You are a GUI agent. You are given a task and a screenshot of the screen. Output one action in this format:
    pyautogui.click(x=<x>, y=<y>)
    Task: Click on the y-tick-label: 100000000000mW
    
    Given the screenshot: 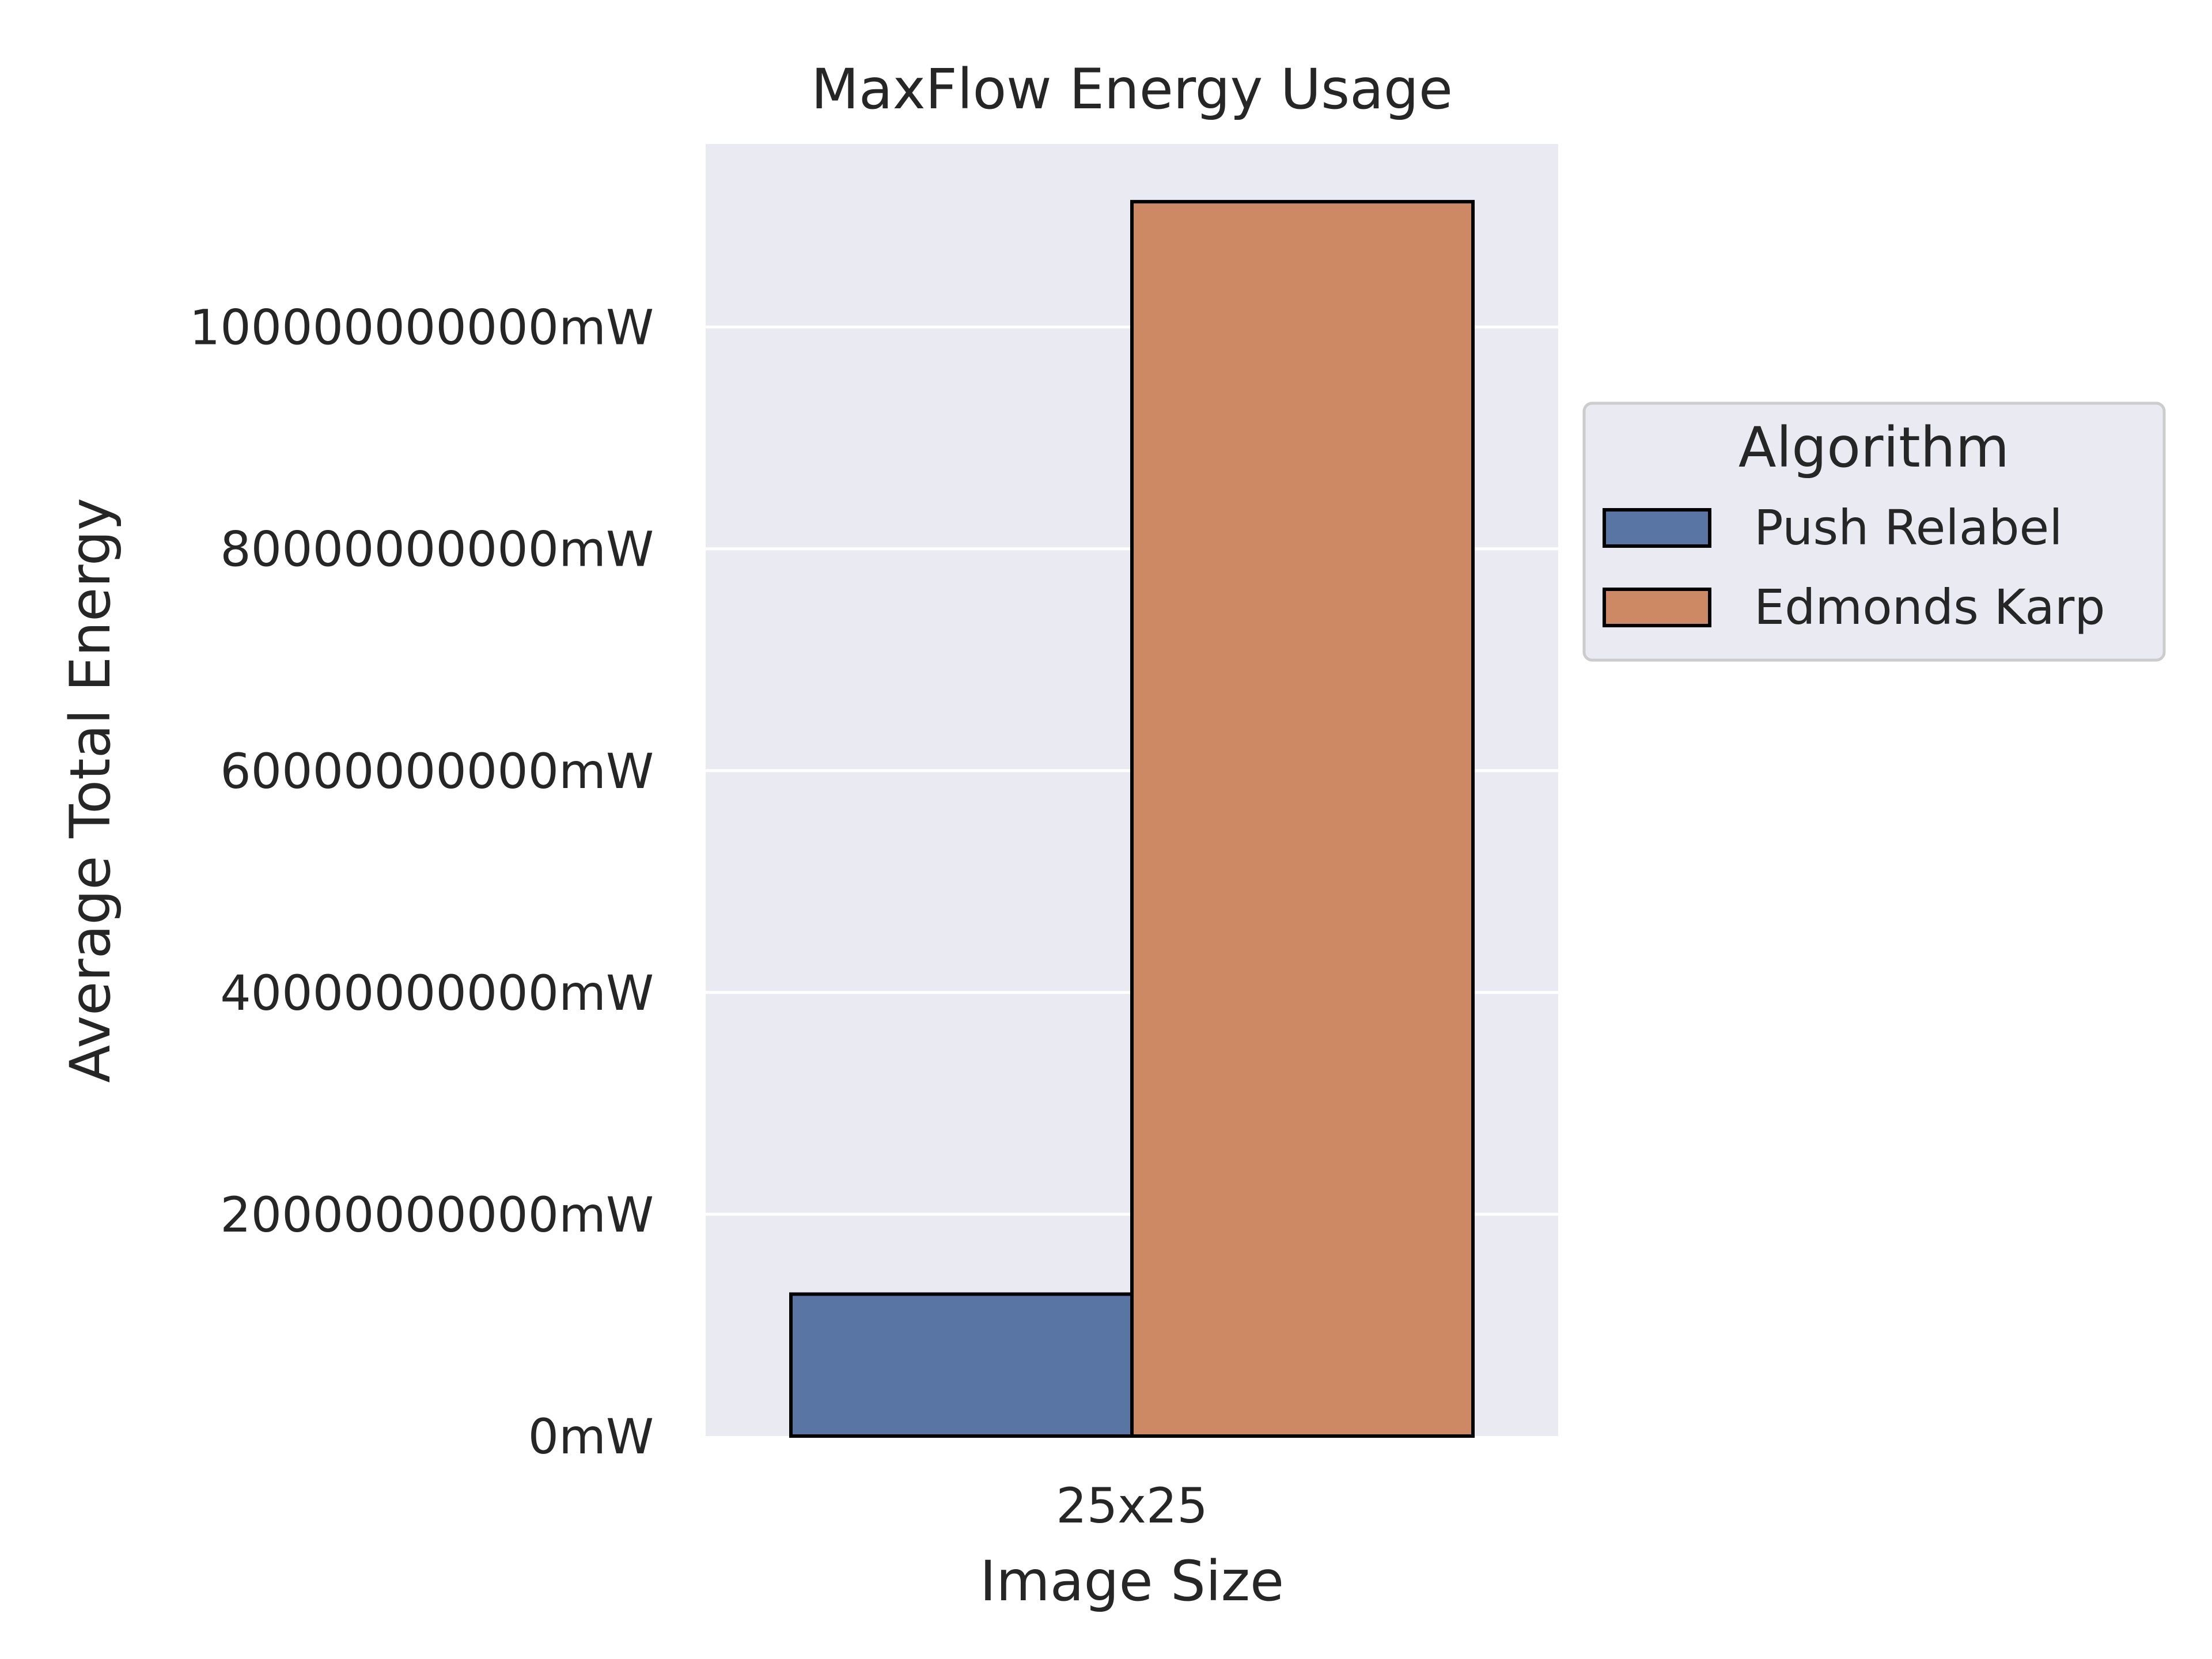 What is the action you would take?
    pyautogui.click(x=422, y=328)
    